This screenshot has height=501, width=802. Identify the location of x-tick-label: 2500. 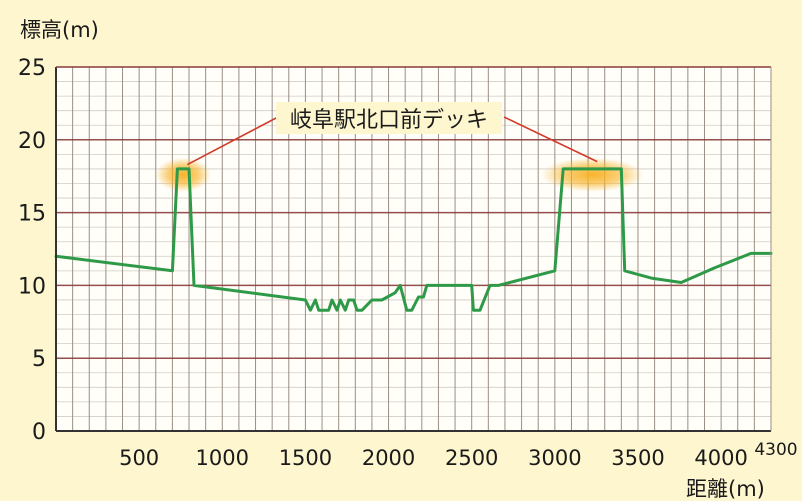
(471, 458).